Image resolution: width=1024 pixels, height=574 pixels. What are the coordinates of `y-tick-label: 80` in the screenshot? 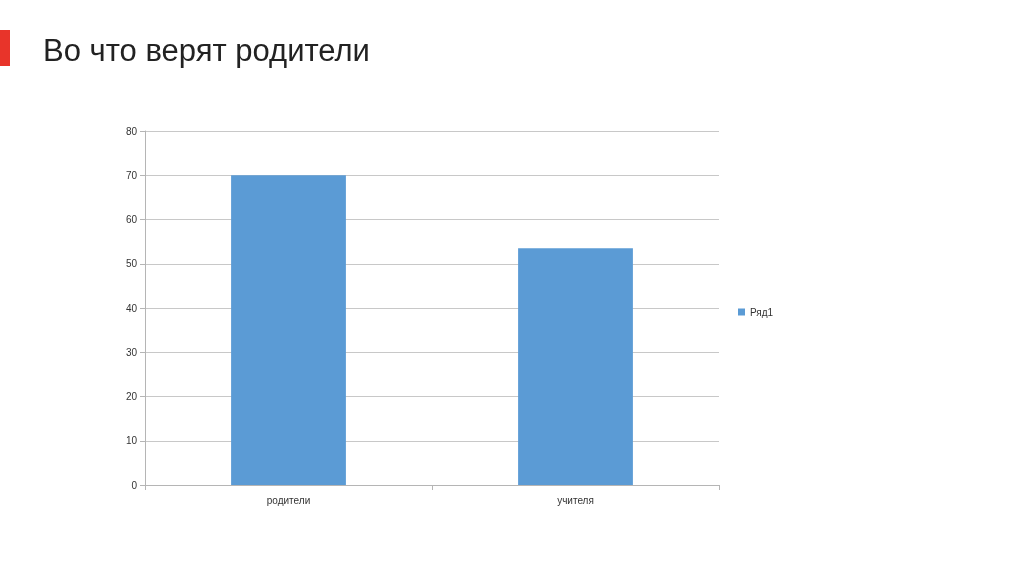 It's located at (131, 131).